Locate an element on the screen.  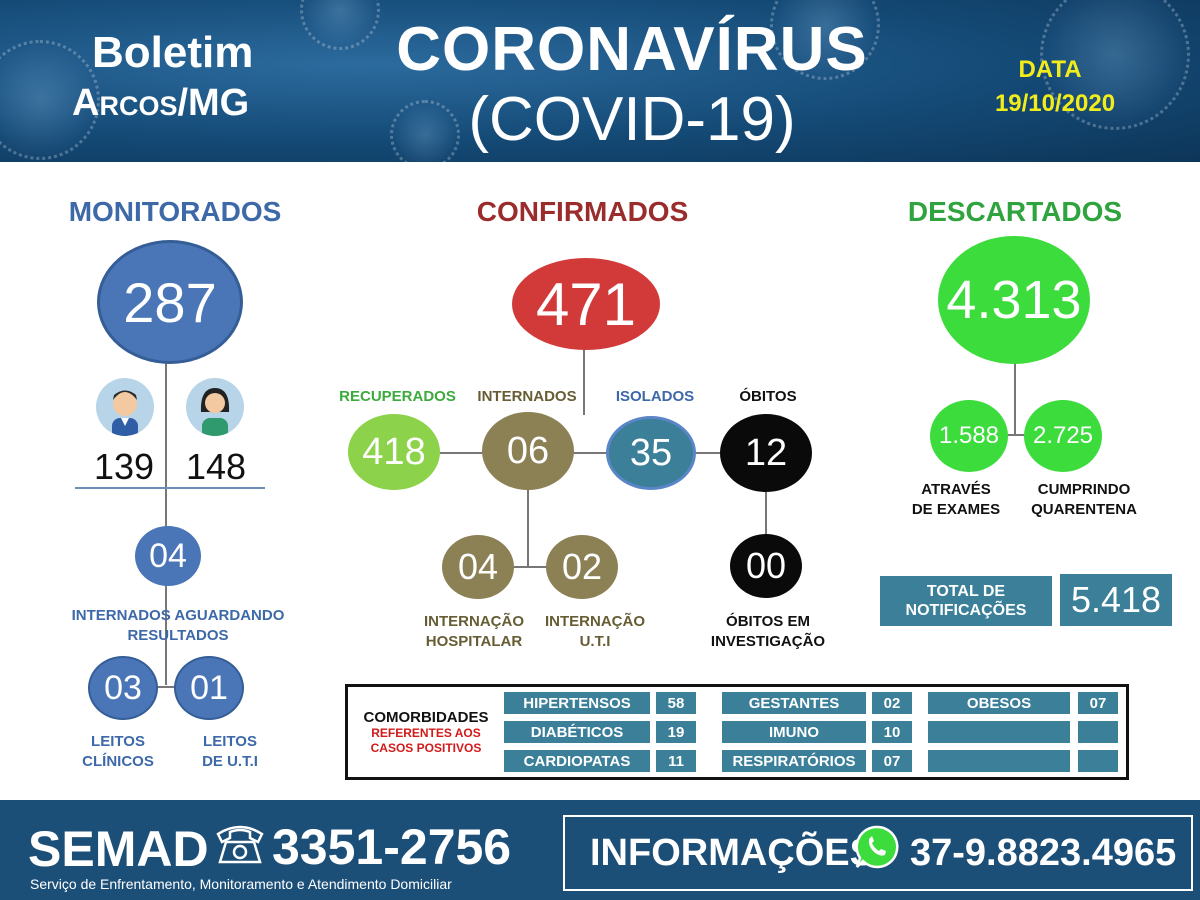
page-subtitle: (COVID-19) is located at coordinates (632, 119).